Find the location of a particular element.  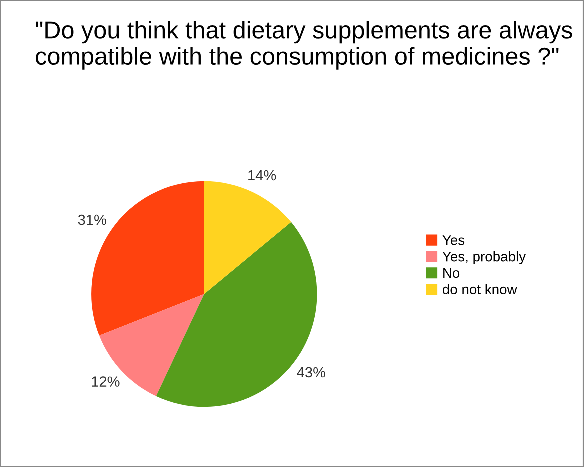

data-label: 31% is located at coordinates (92, 220).